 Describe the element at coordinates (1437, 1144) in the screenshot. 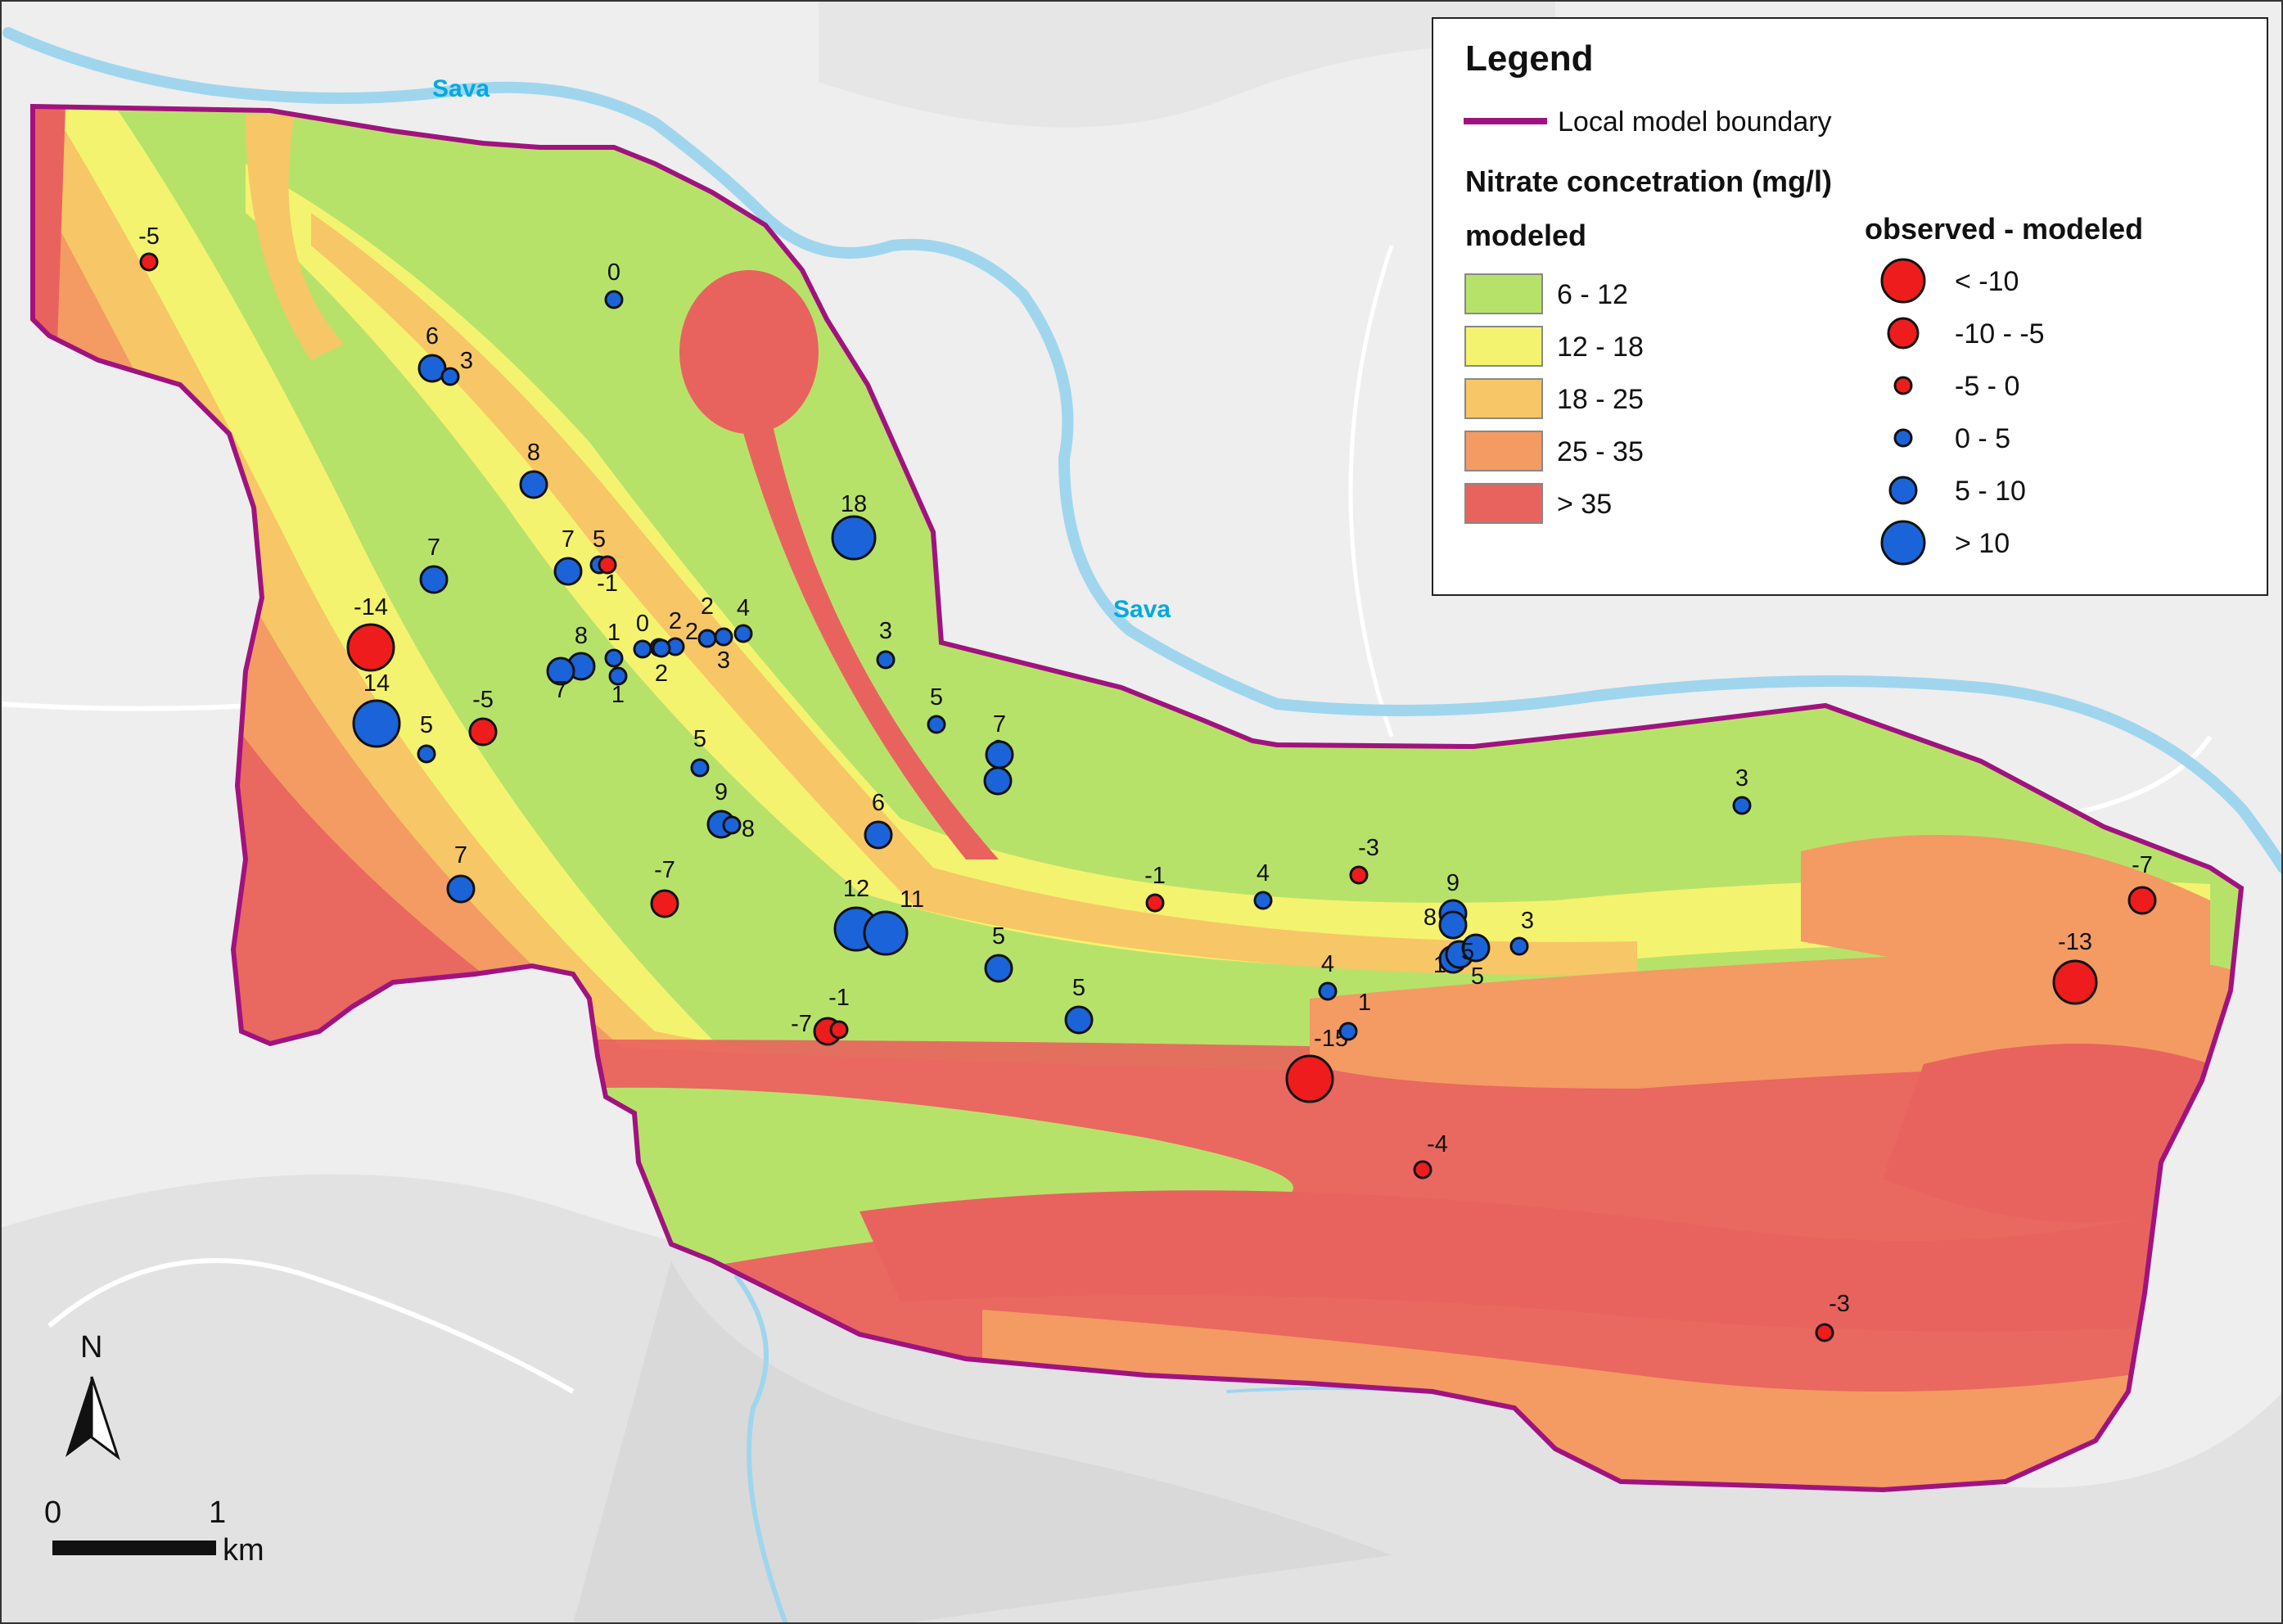

I see `observation-label: -4` at that location.